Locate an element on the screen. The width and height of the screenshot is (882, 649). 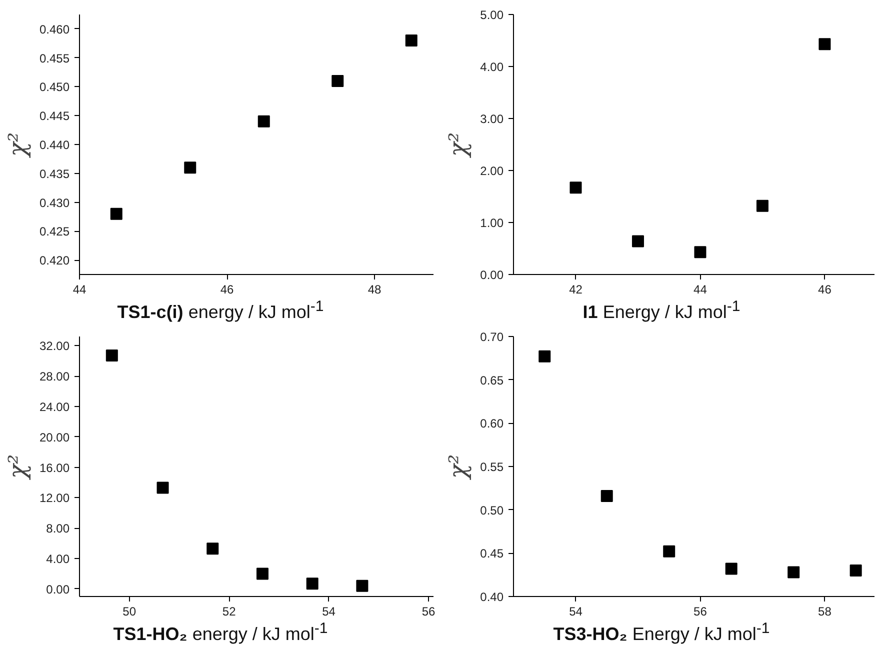
y-tick-label: 0.435 is located at coordinates (54, 173).